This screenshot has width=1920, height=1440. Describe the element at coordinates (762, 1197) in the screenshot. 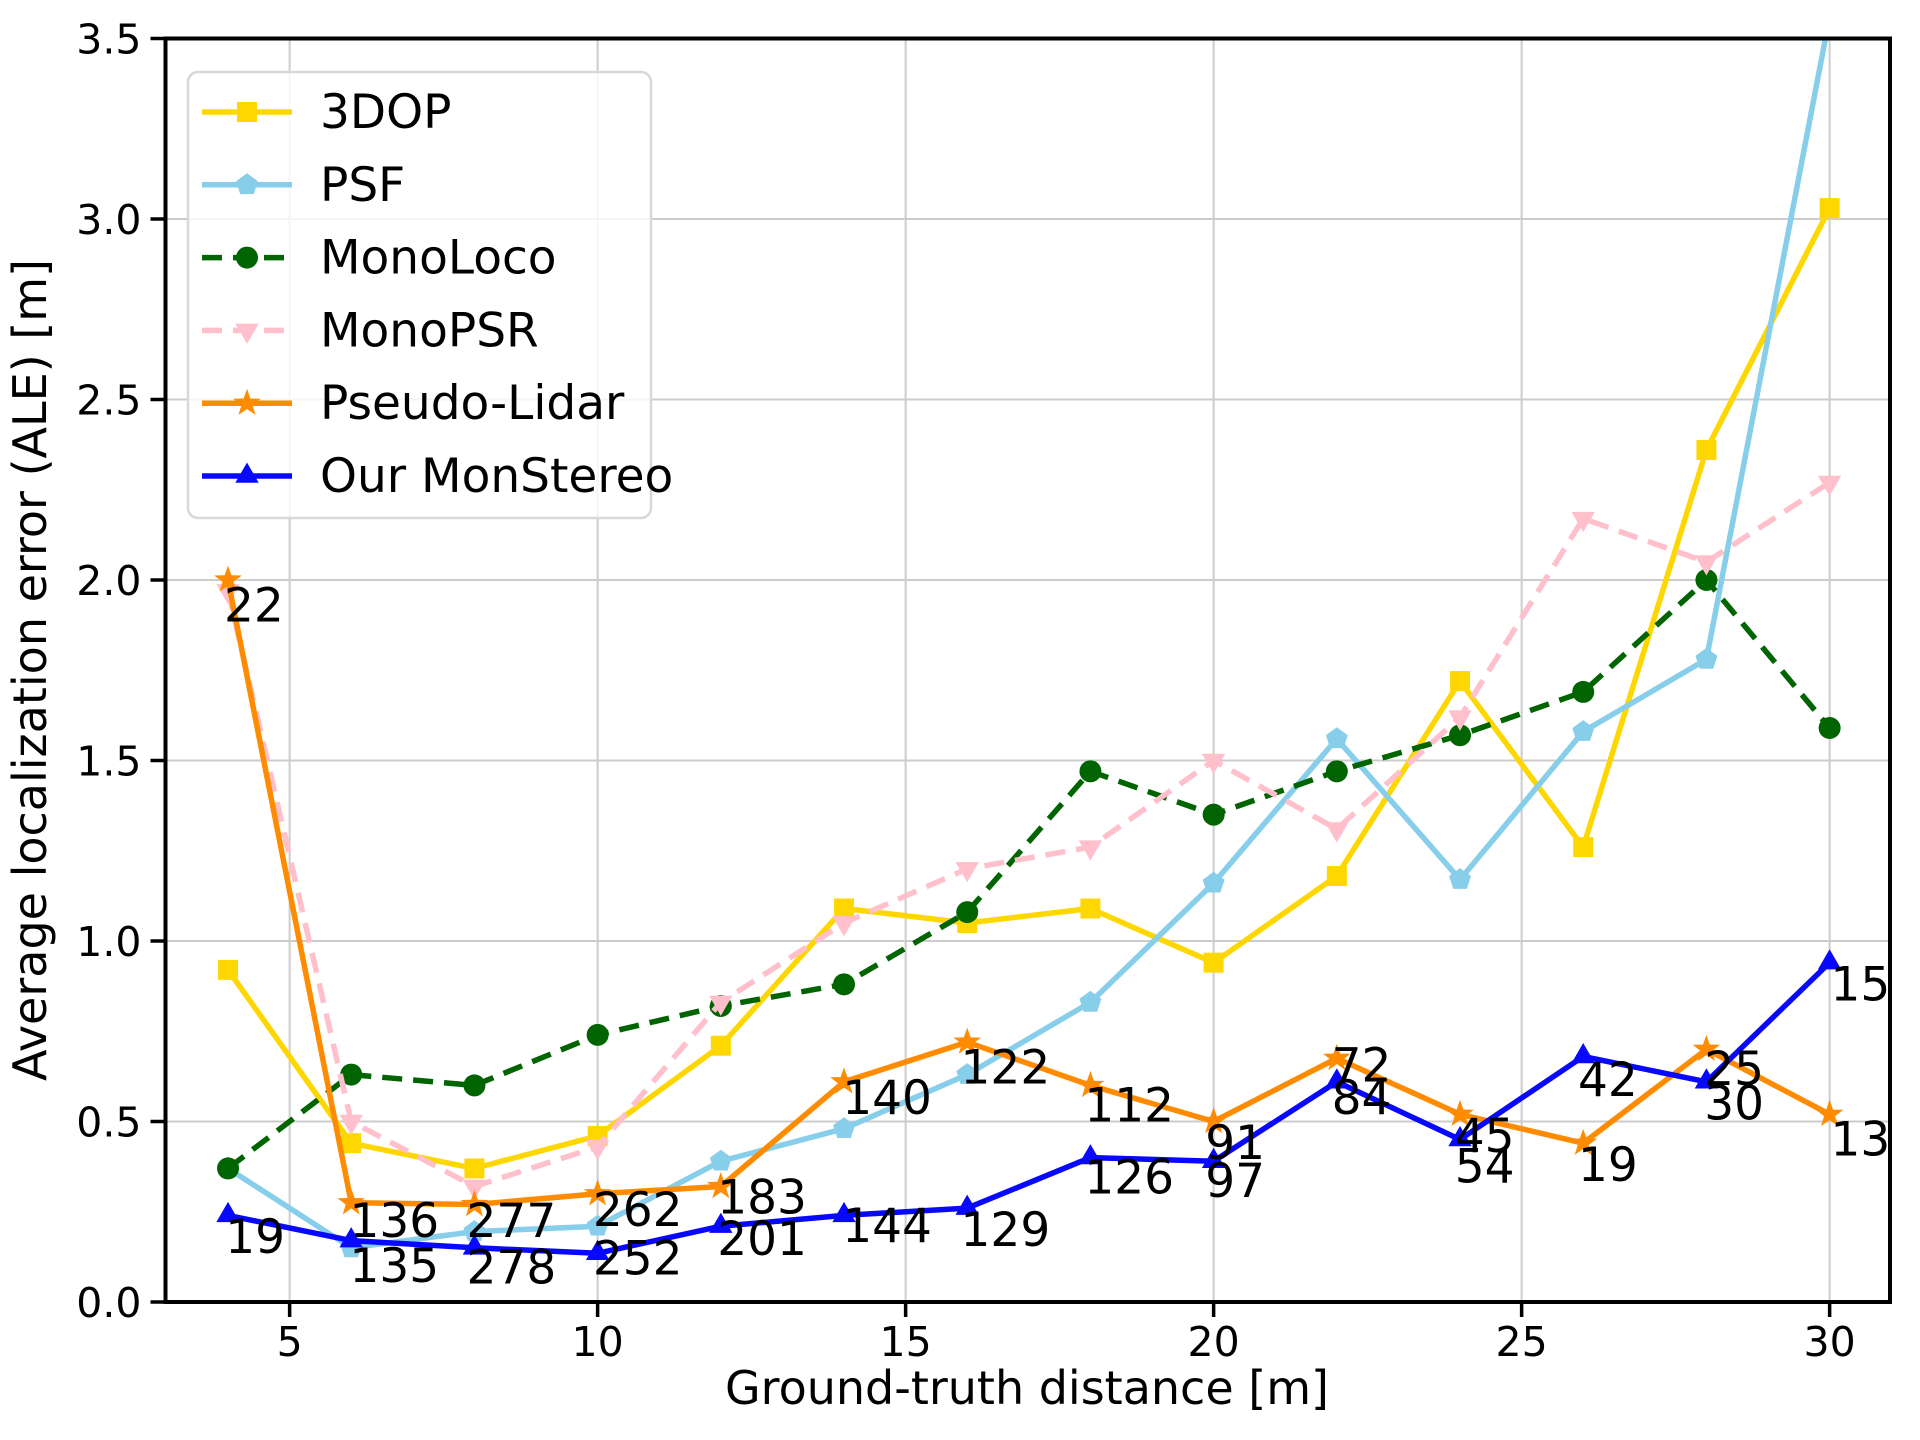

I see `count-annotation: 183` at that location.